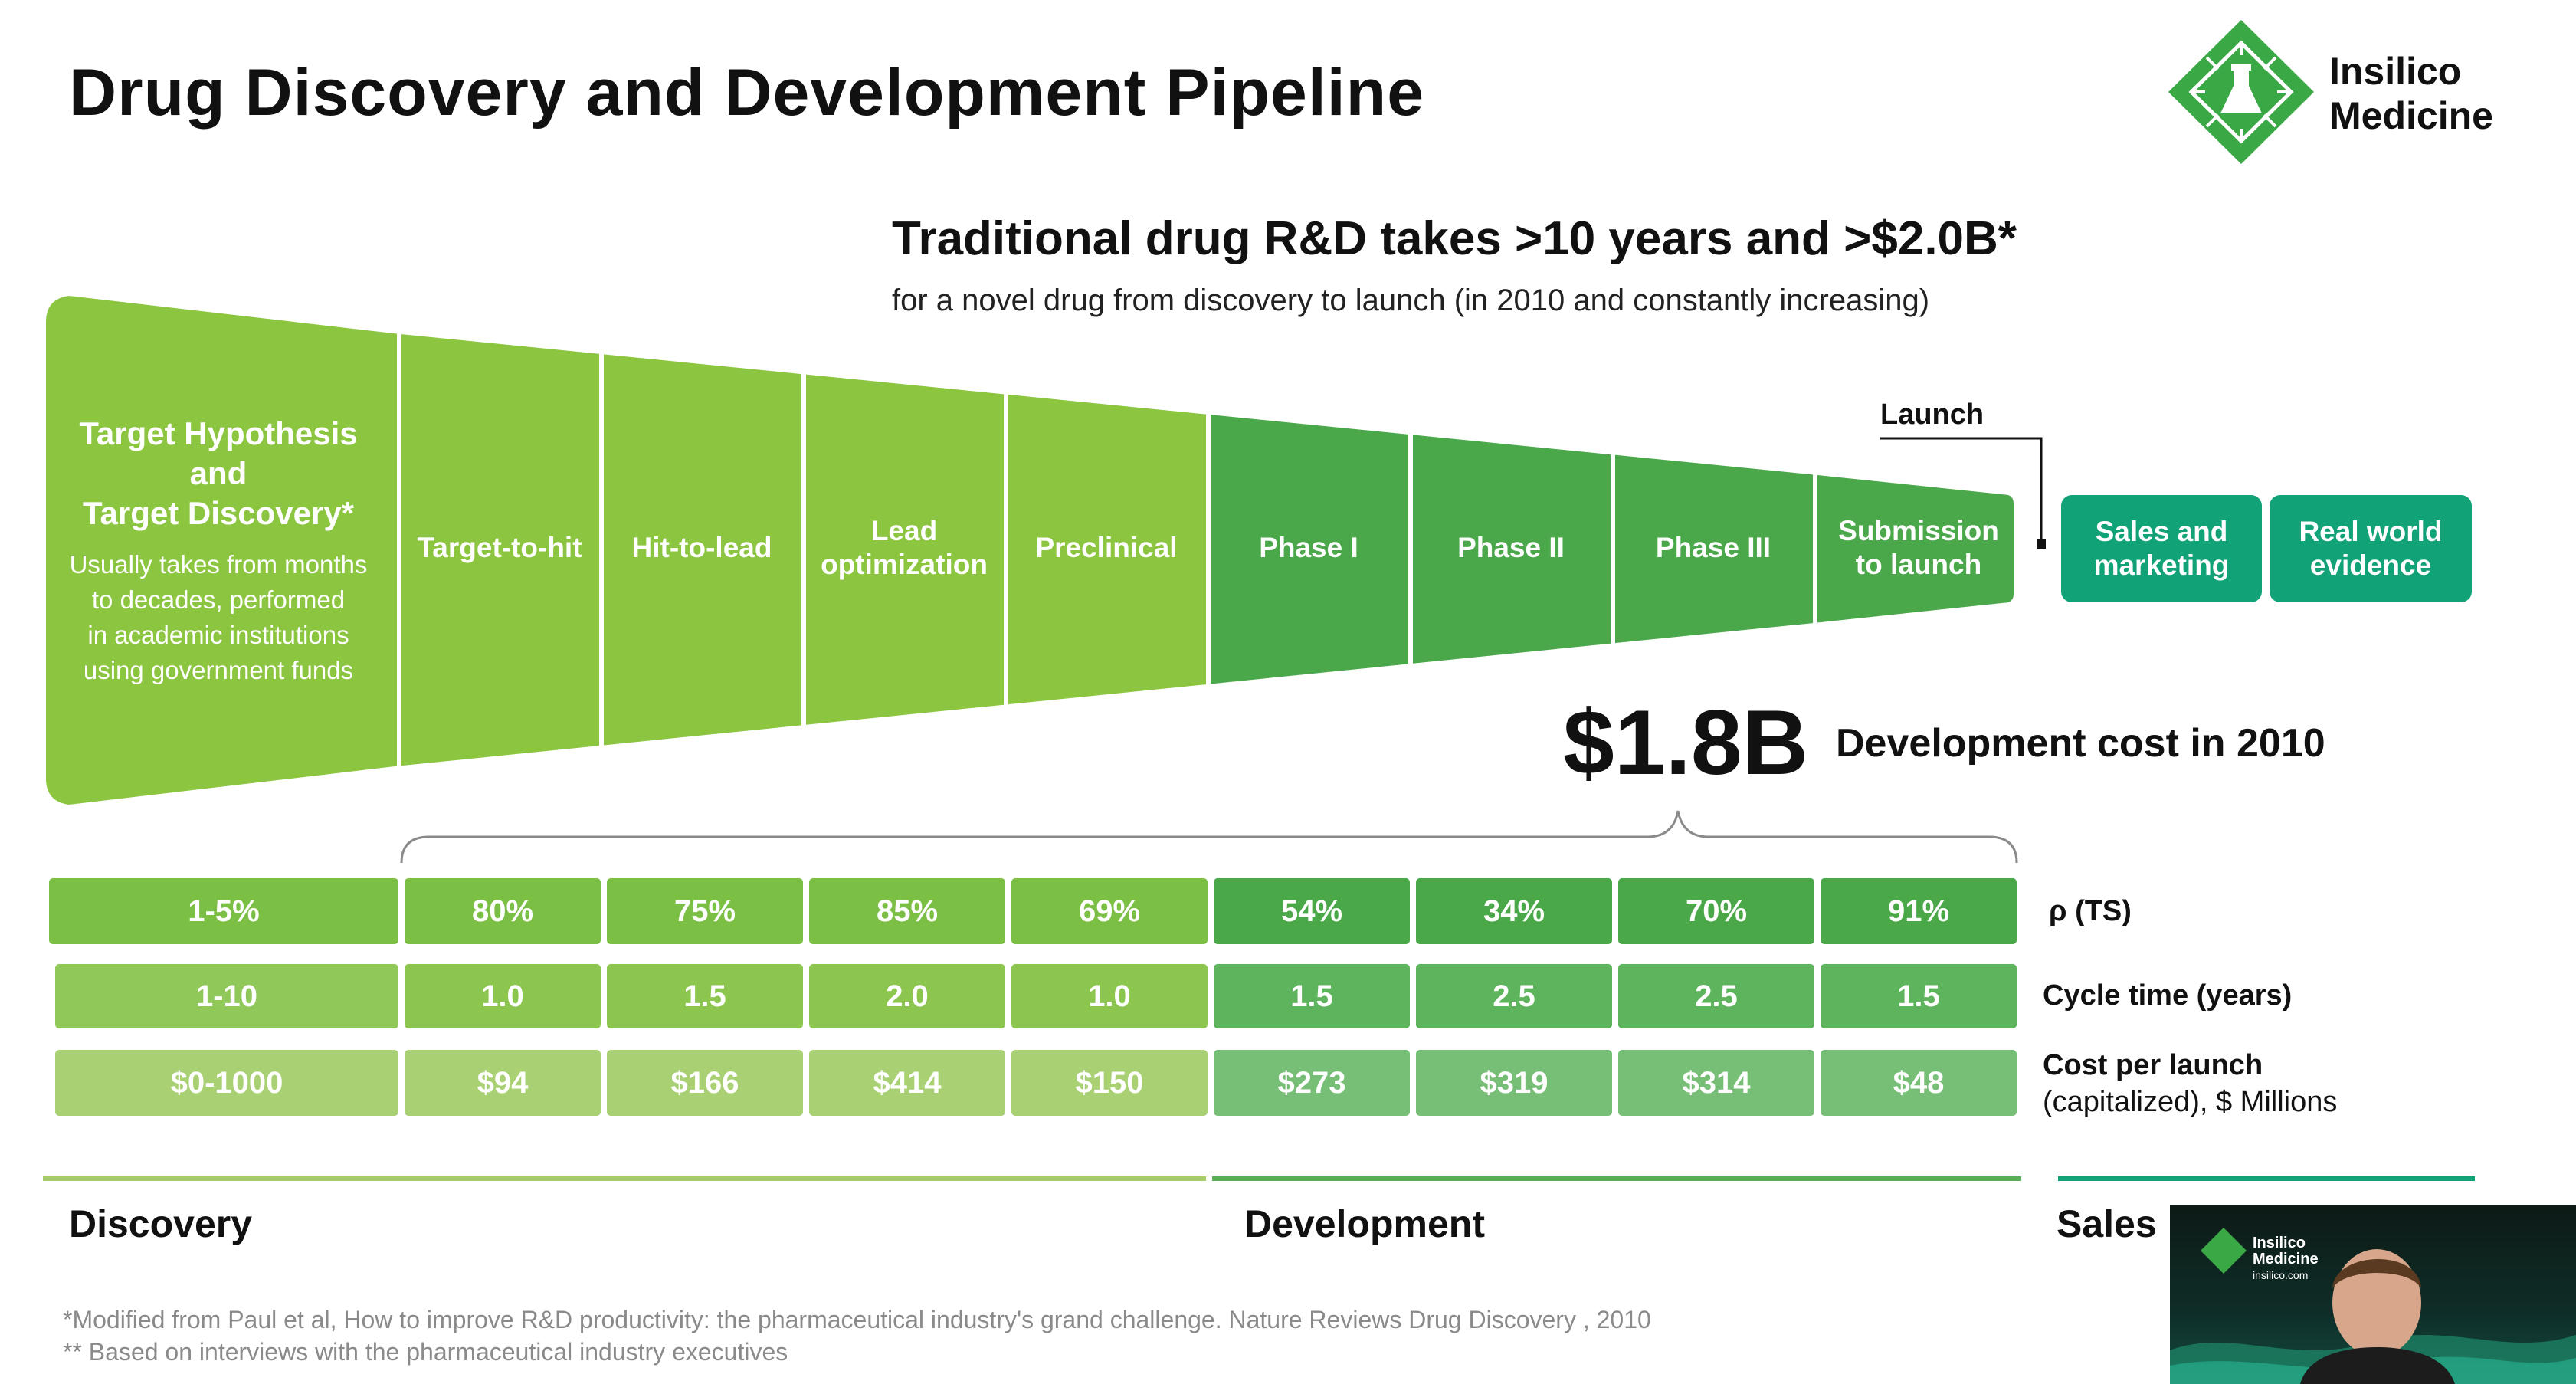 The image size is (2576, 1384). I want to click on stage-label: Sales and, so click(2162, 531).